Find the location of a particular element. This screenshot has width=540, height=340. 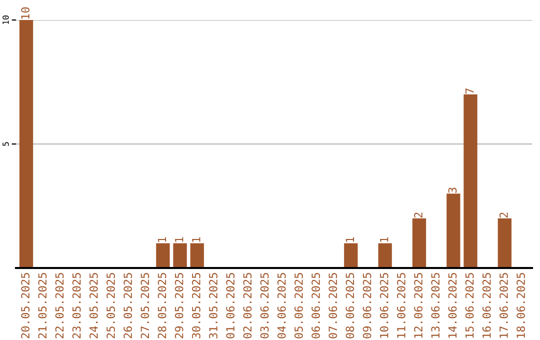

x-tick-label: 06.06.2025 is located at coordinates (316, 305).